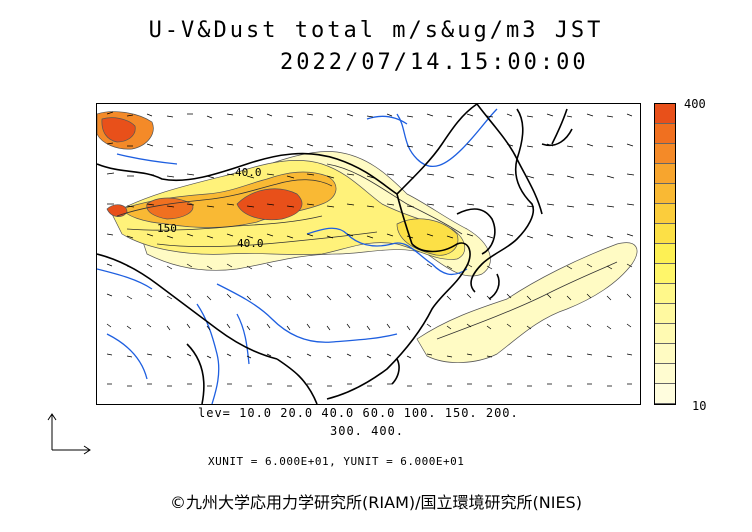  I want to click on units-line: XUNIT = 6.000E+01, YUNIT = 6.000E+01, so click(336, 461).